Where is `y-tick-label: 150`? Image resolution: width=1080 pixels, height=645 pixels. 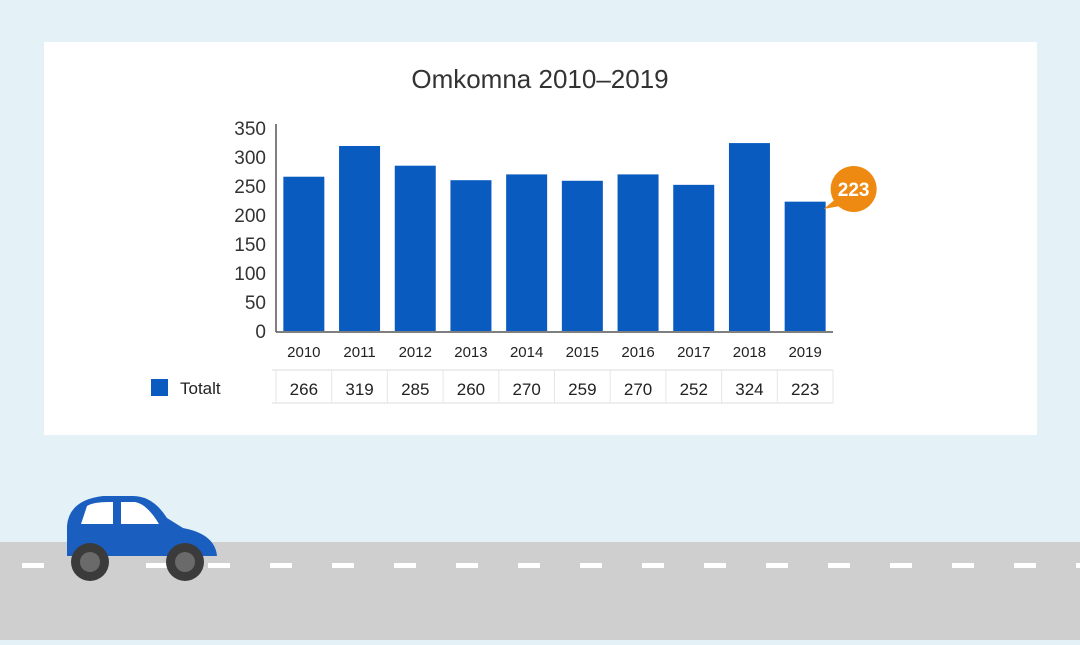 y-tick-label: 150 is located at coordinates (250, 245).